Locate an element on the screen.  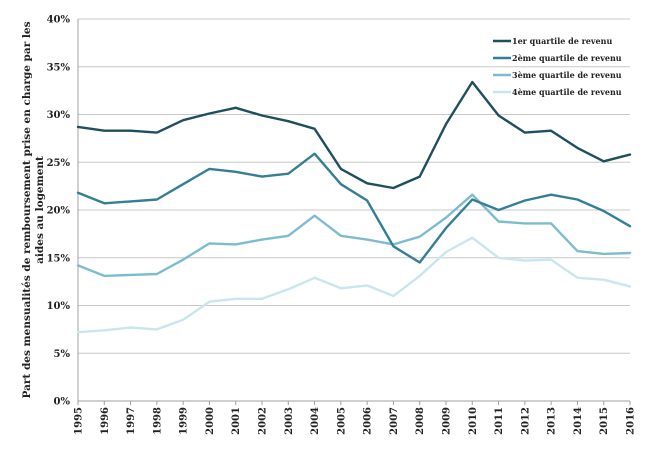
y-tick-label: 15% is located at coordinates (59, 258).